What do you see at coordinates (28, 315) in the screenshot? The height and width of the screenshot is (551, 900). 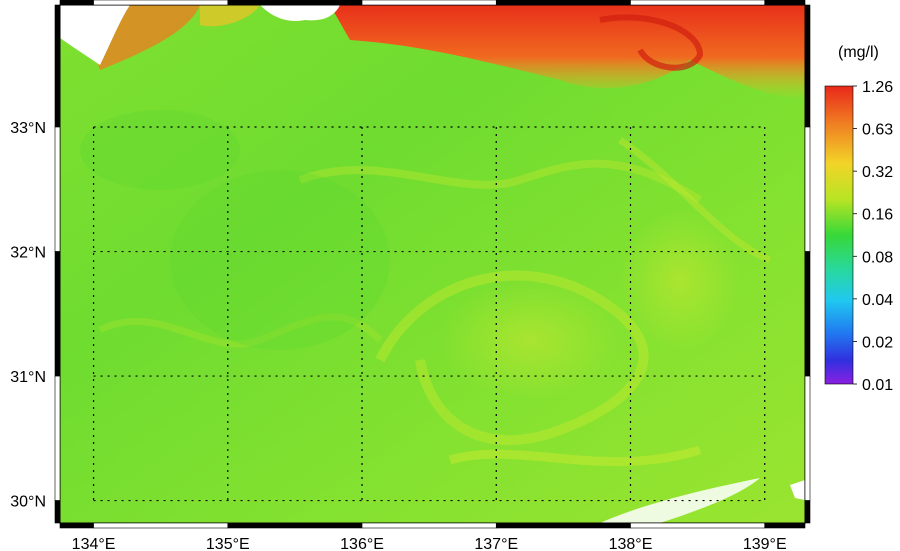 I see `latitude-labels: 33°N 32°N 31°N 30°N` at bounding box center [28, 315].